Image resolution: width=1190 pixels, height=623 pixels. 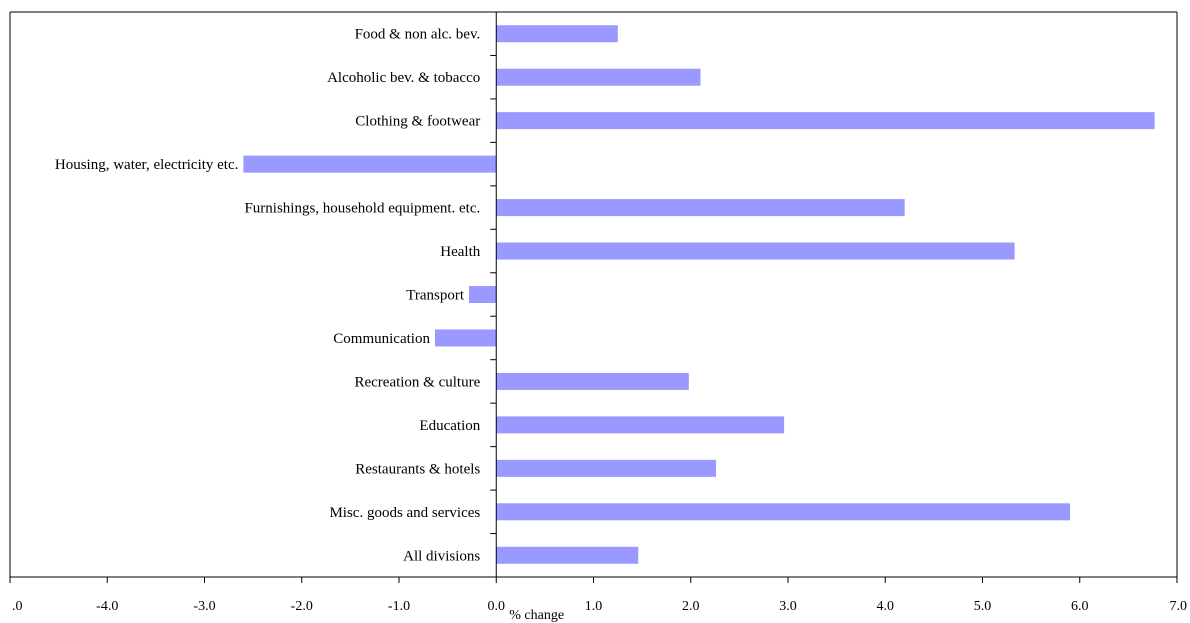 I want to click on category-label: Health, so click(x=460, y=252).